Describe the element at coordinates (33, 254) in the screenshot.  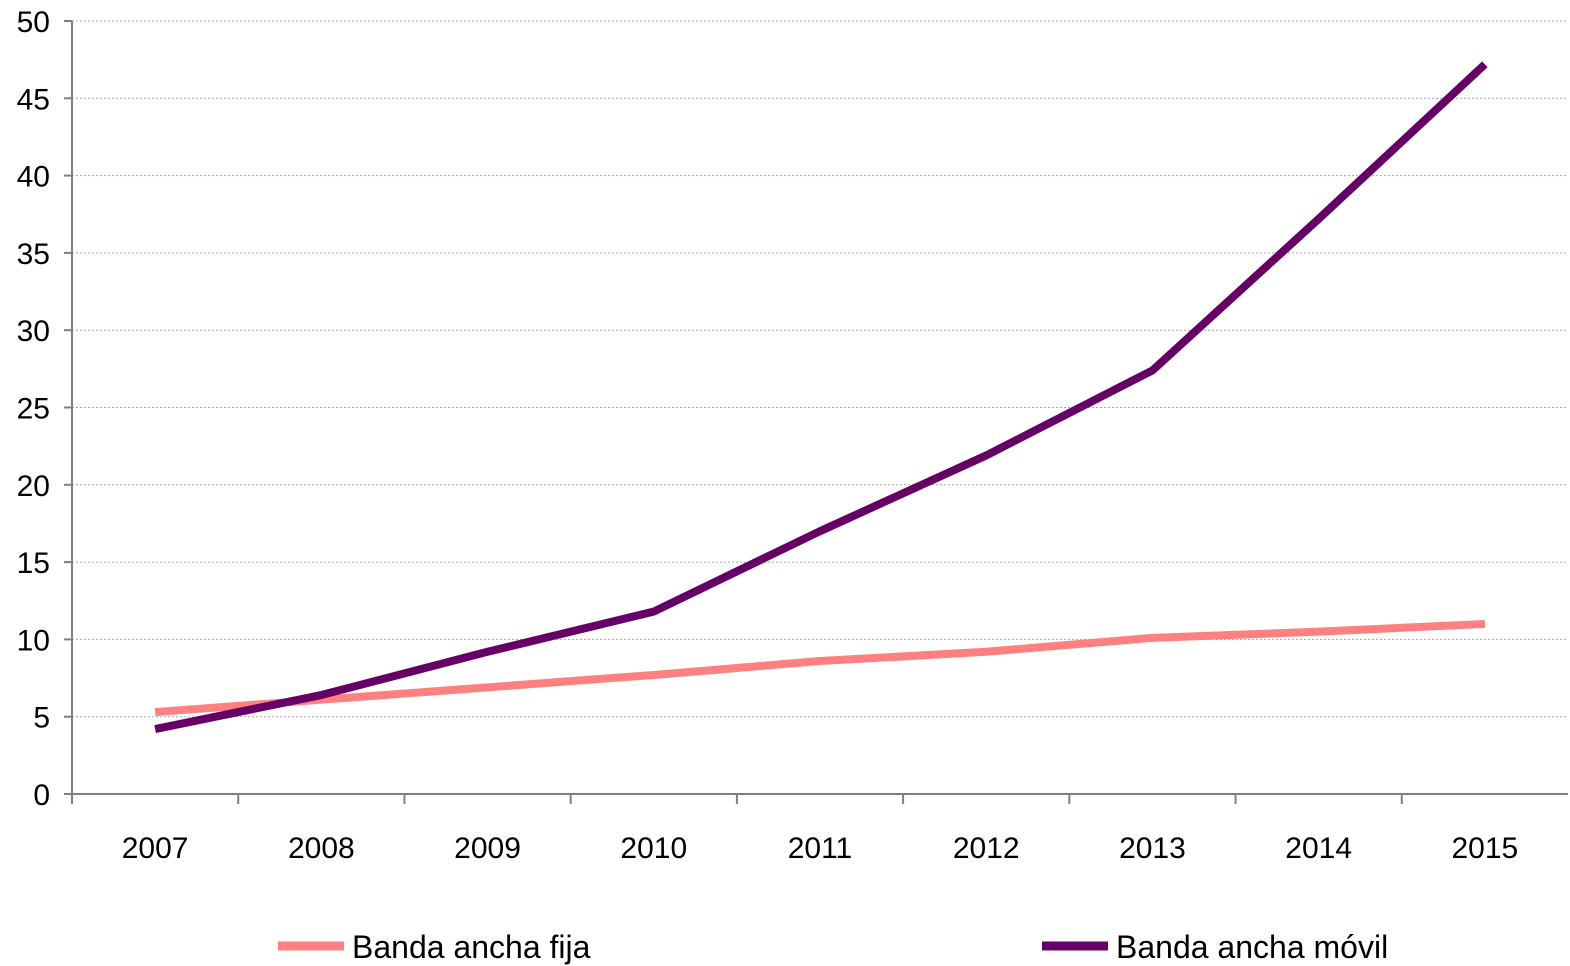
I see `y-tick-label: 35` at that location.